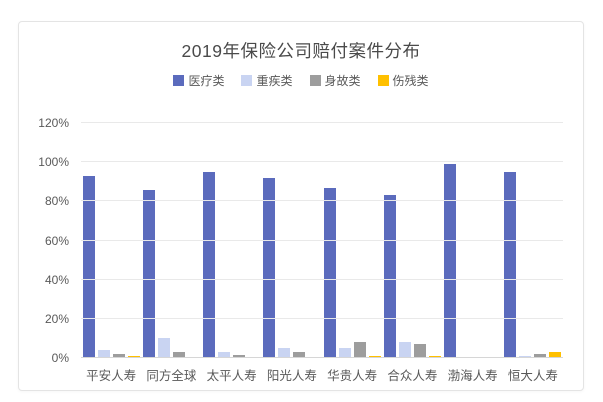 This screenshot has width=603, height=402. What do you see at coordinates (472, 376) in the screenshot?
I see `x-axis-label: 渤海人寿` at bounding box center [472, 376].